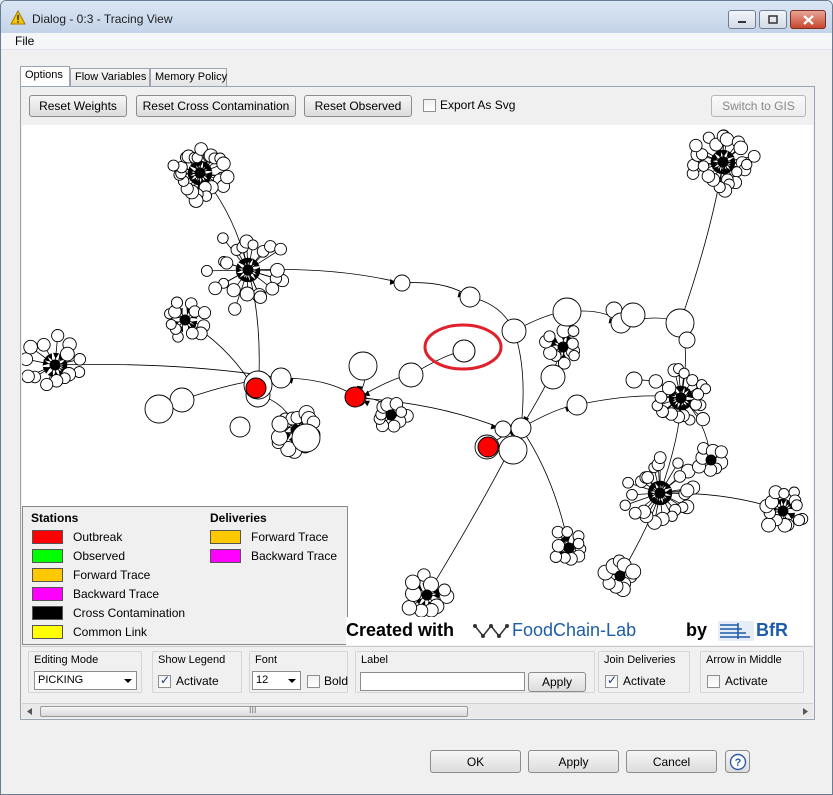 The height and width of the screenshot is (795, 833). What do you see at coordinates (611, 680) in the screenshot?
I see `join-deliveries-checkbox` at bounding box center [611, 680].